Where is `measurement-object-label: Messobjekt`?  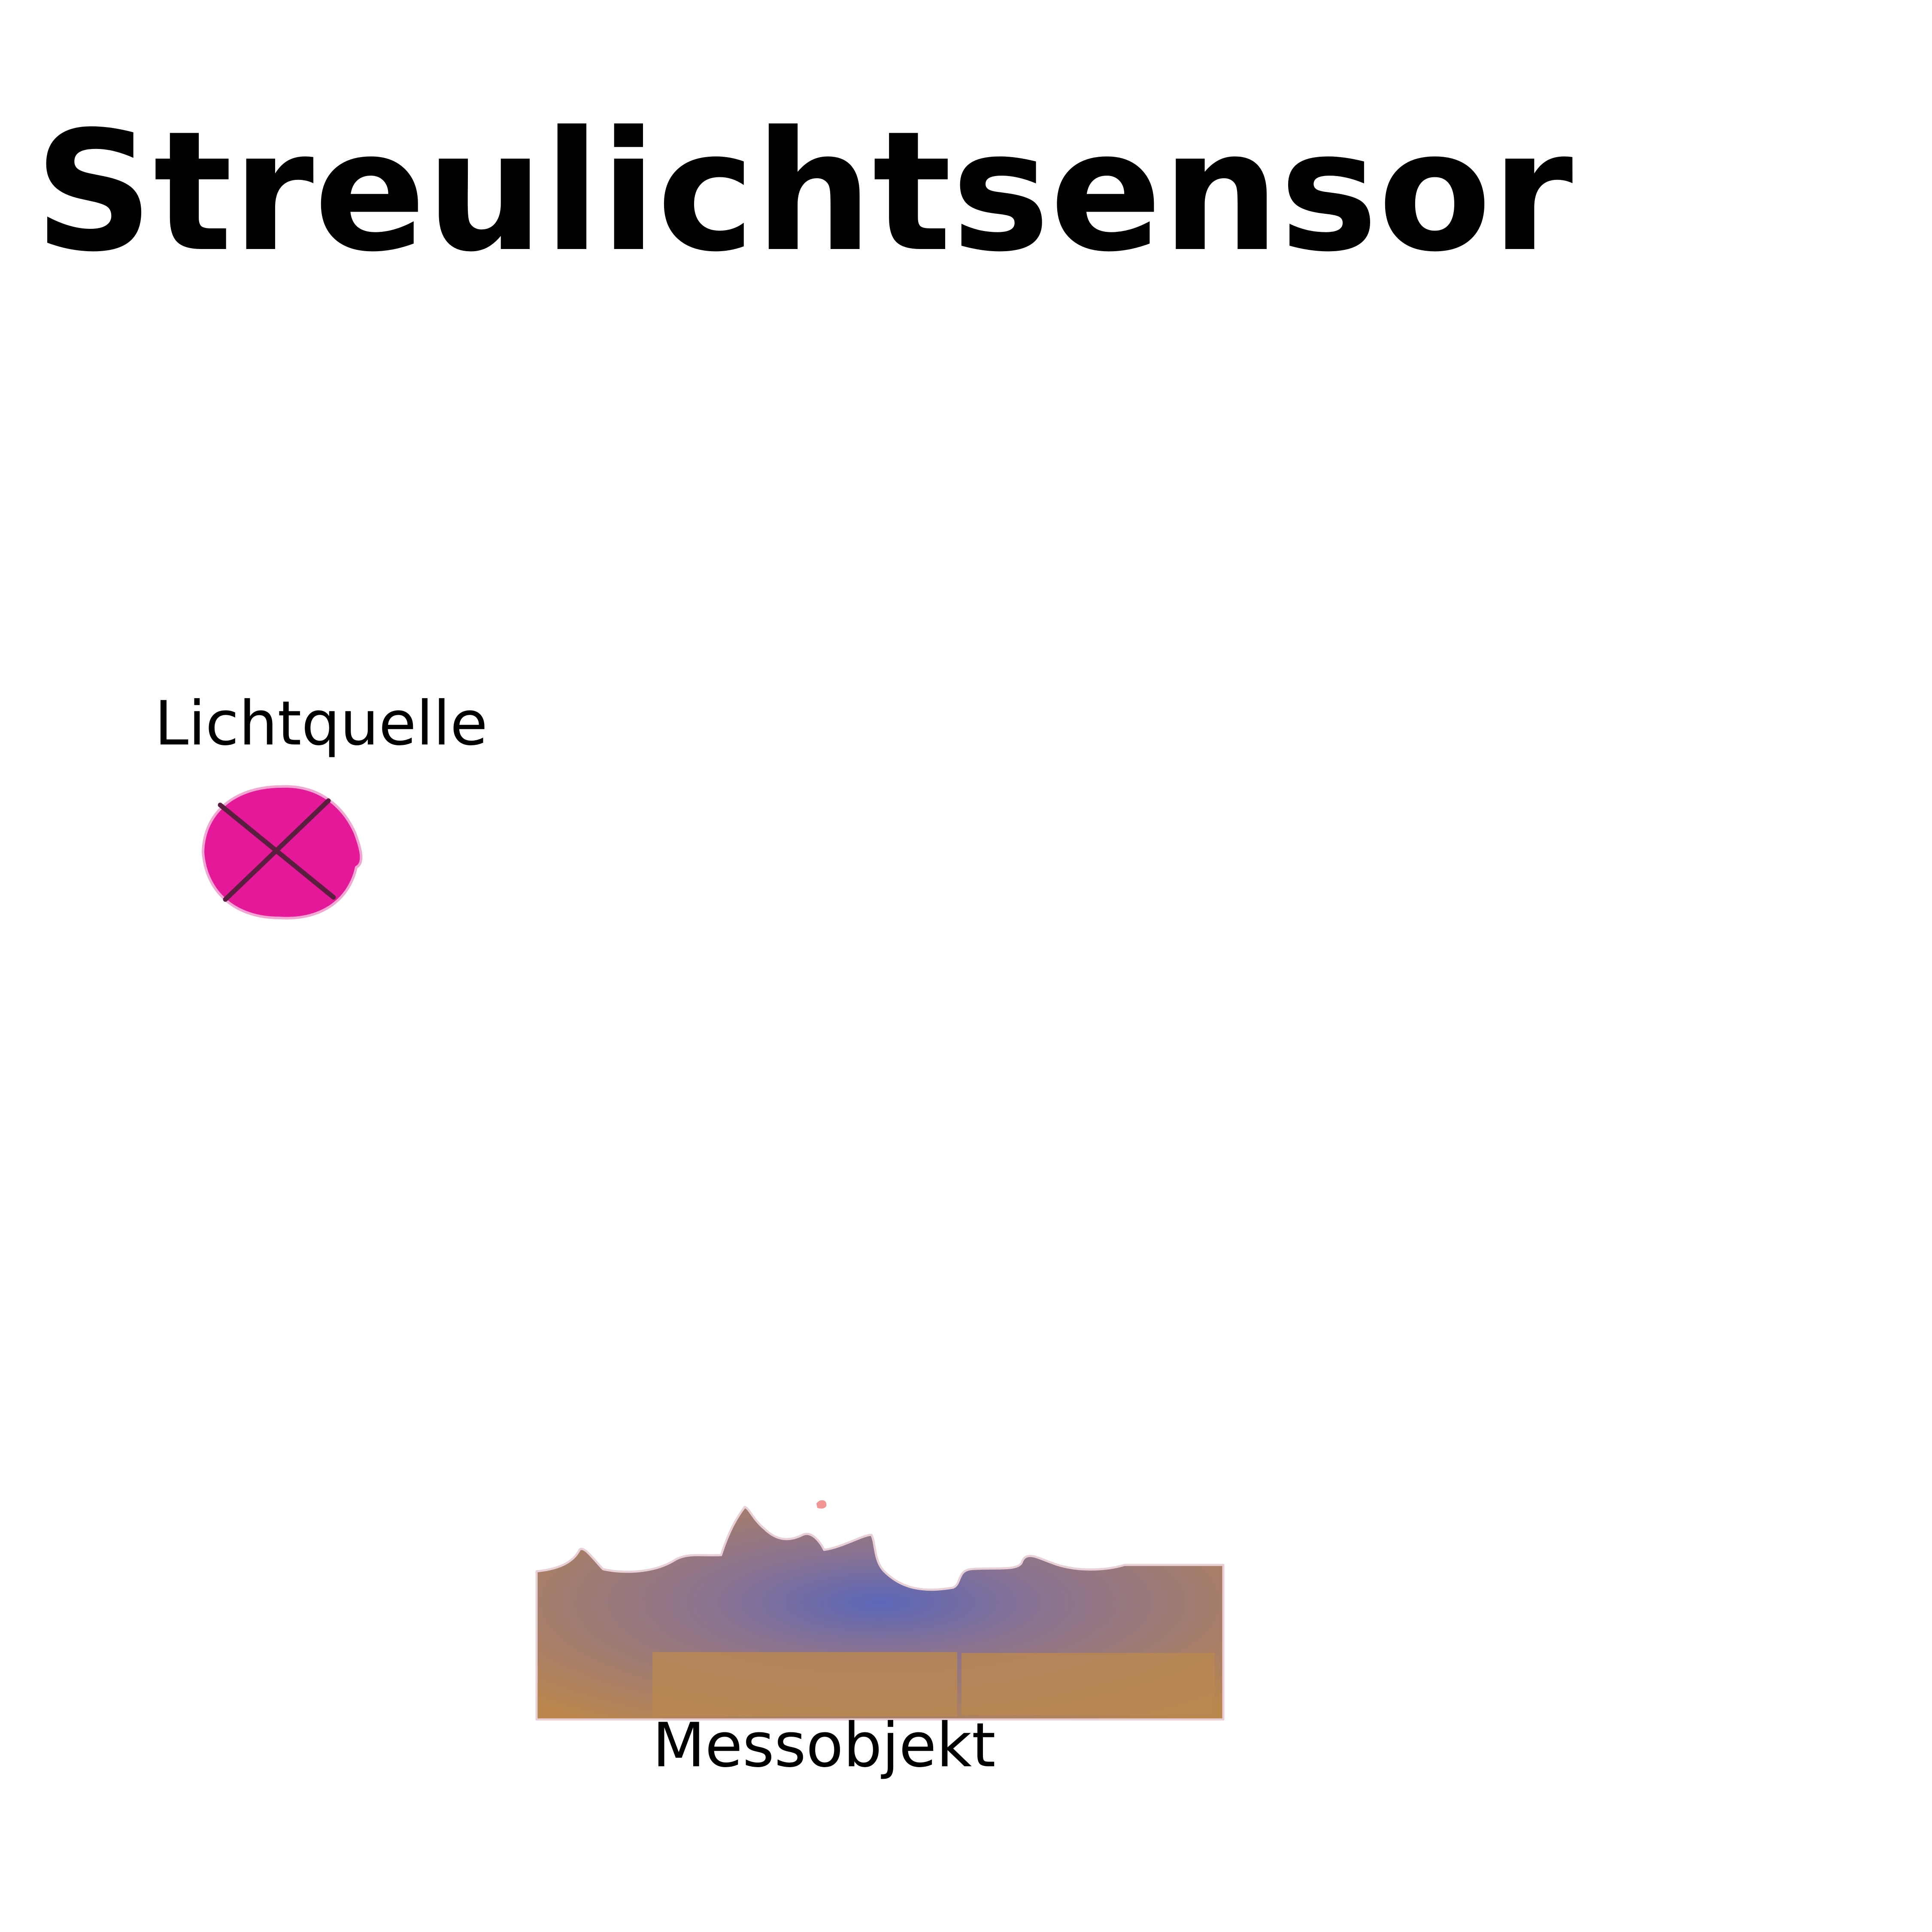 measurement-object-label: Messobjekt is located at coordinates (824, 1745).